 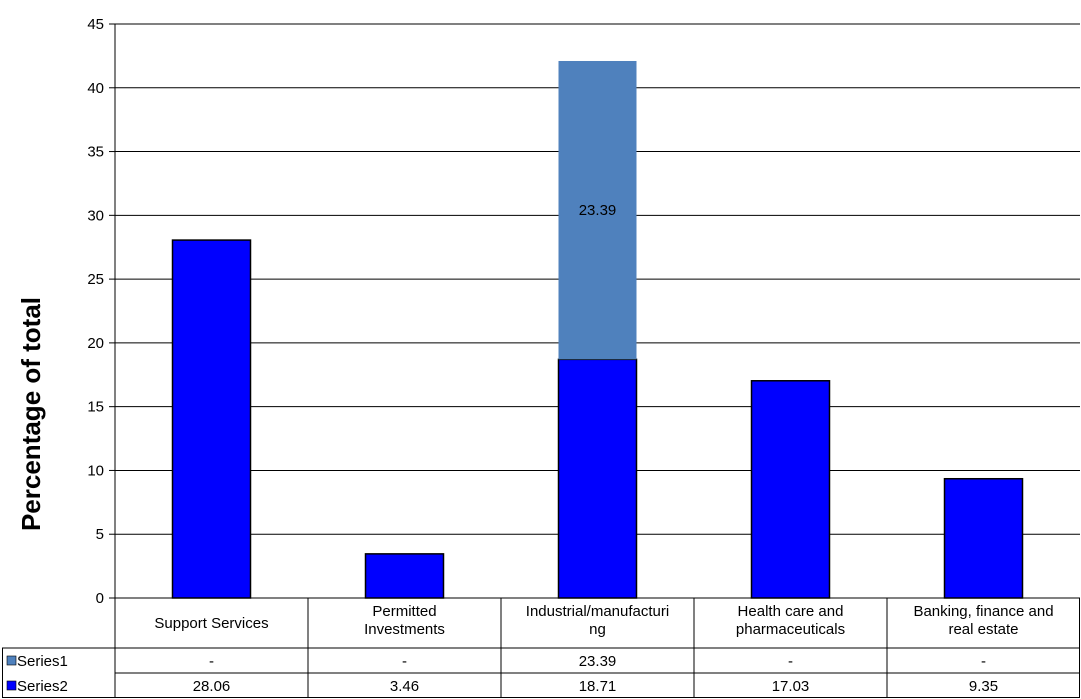 I want to click on x-category-label: Industrial/manufacturi, so click(x=597, y=611).